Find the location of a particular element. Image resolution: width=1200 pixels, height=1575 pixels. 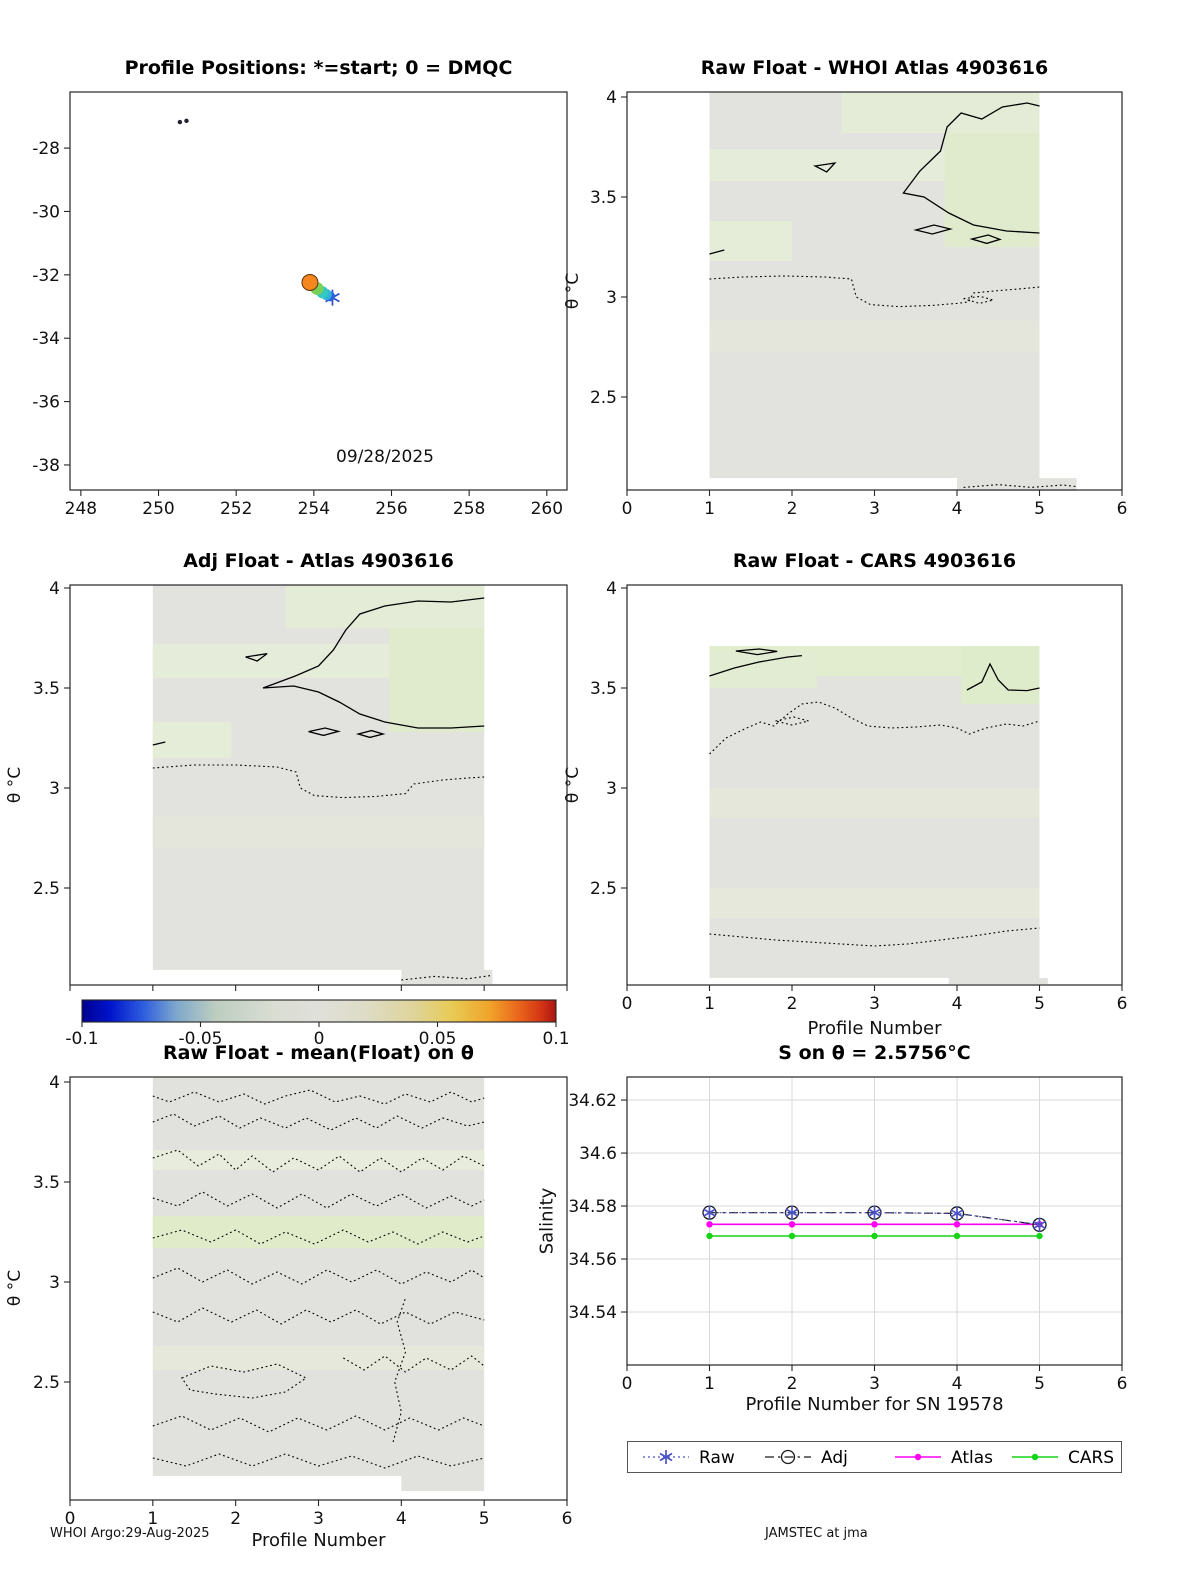

map-plot: 248 250 252 254 256 258 260 -38 -36 -34 -32 -30 -28 is located at coordinates (300, 305).